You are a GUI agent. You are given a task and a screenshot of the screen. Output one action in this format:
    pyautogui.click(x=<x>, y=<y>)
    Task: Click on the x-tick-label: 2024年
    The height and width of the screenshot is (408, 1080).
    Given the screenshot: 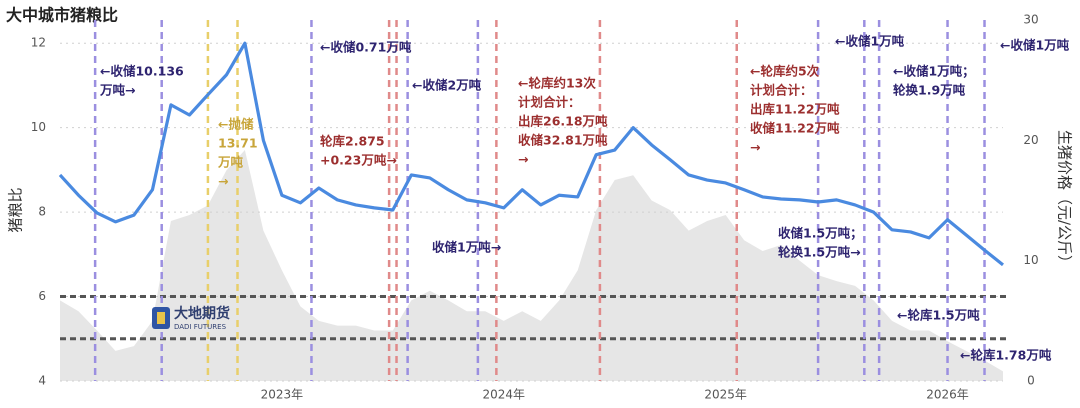 What is the action you would take?
    pyautogui.click(x=503, y=395)
    